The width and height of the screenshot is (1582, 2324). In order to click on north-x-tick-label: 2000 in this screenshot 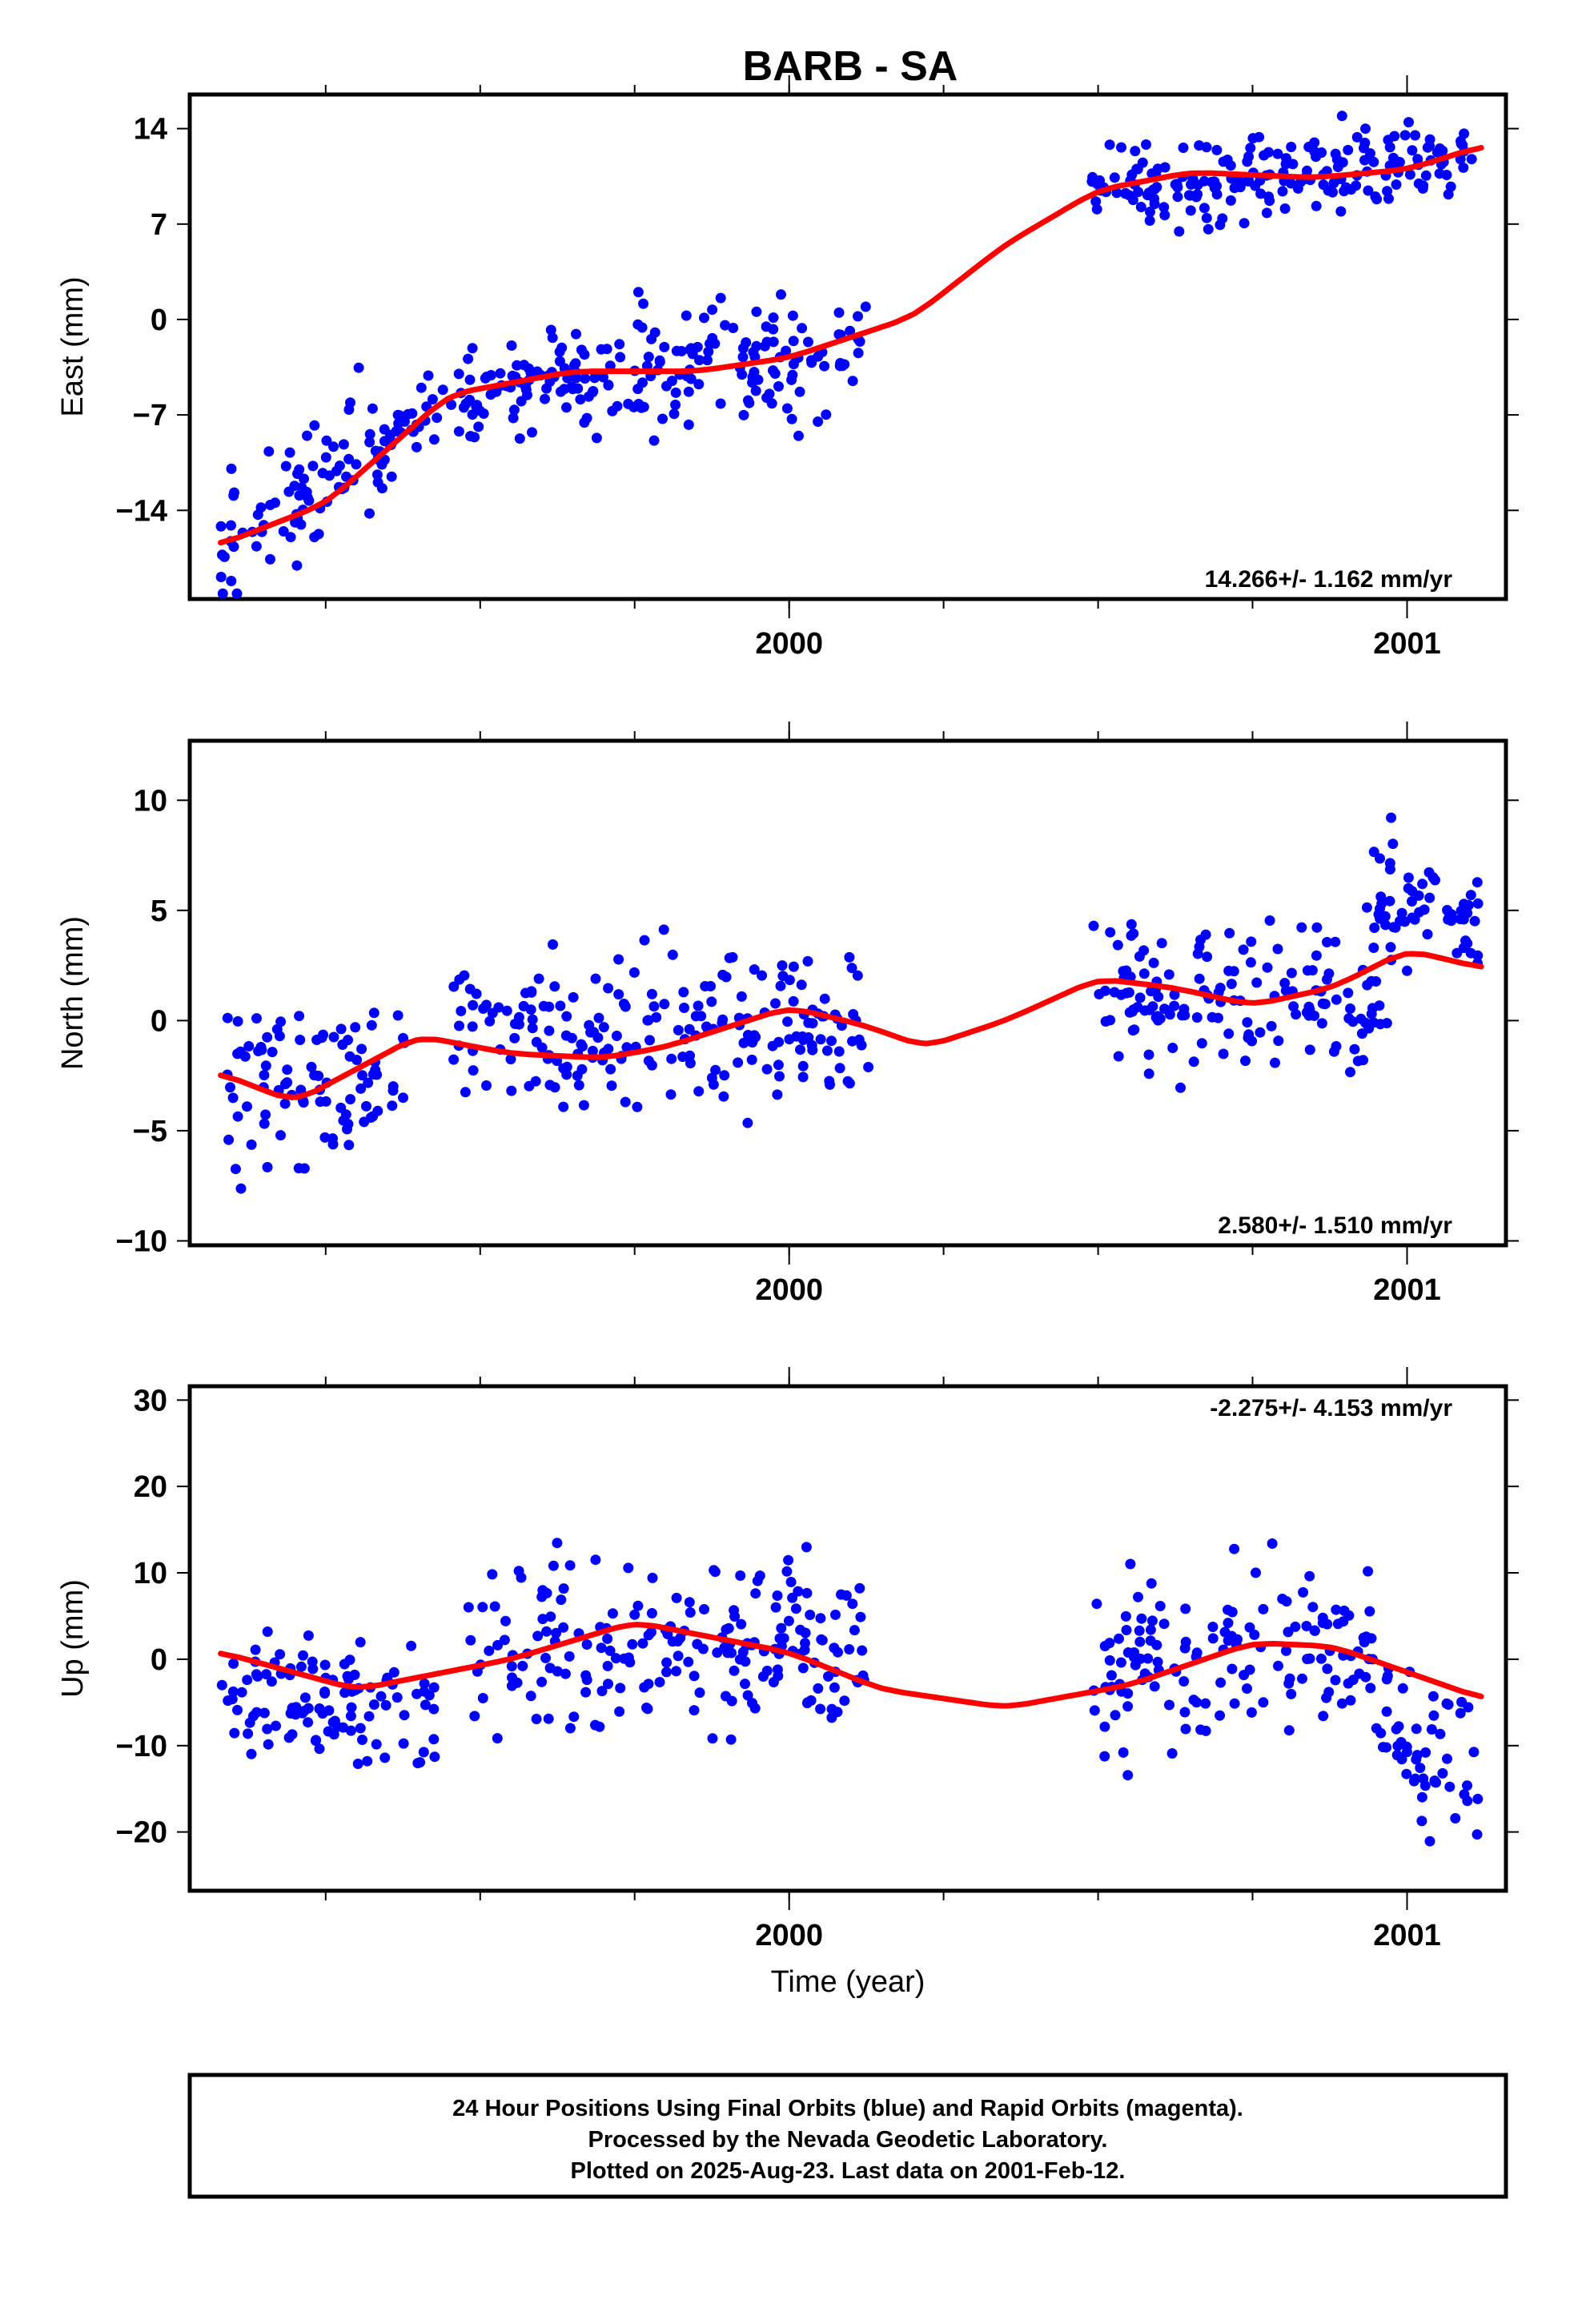, I will do `click(789, 1290)`.